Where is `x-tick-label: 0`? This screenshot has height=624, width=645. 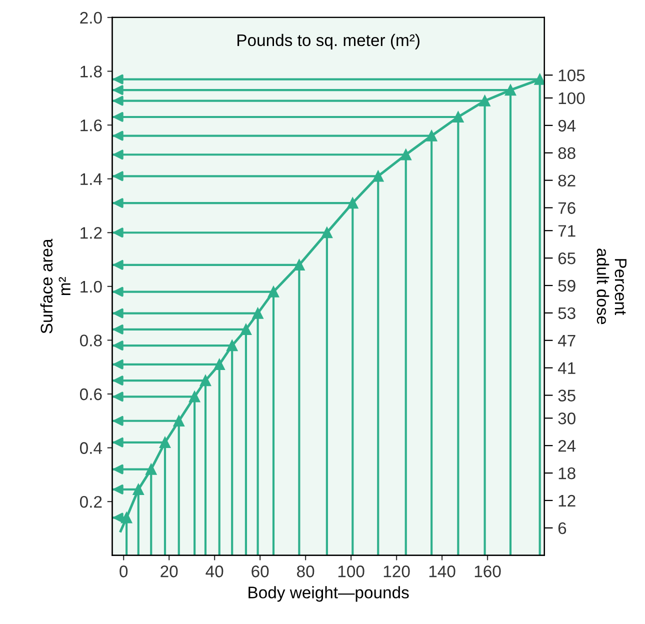 x-tick-label: 0 is located at coordinates (124, 572).